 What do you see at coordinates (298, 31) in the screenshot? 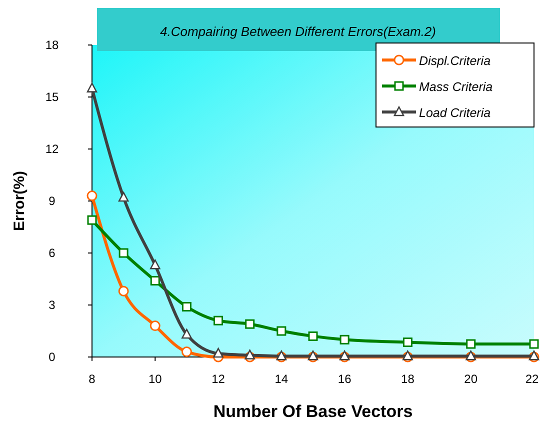
I see `chart-title: 4.Compairing Between Different Errors(Exam.2)` at bounding box center [298, 31].